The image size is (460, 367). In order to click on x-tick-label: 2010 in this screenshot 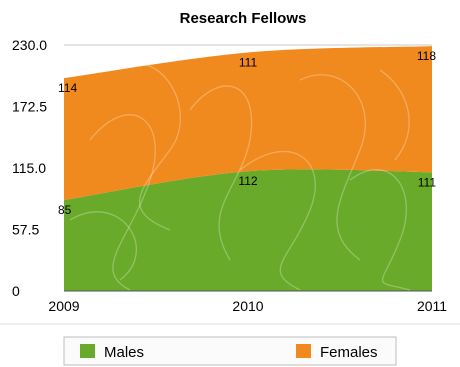, I will do `click(247, 306)`.